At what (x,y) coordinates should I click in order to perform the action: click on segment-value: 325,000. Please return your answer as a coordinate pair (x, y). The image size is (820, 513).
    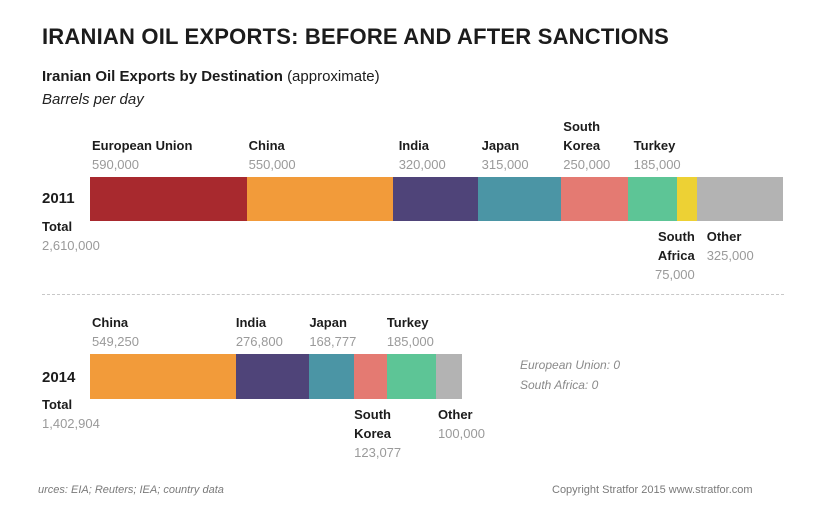
    Looking at the image, I should click on (730, 255).